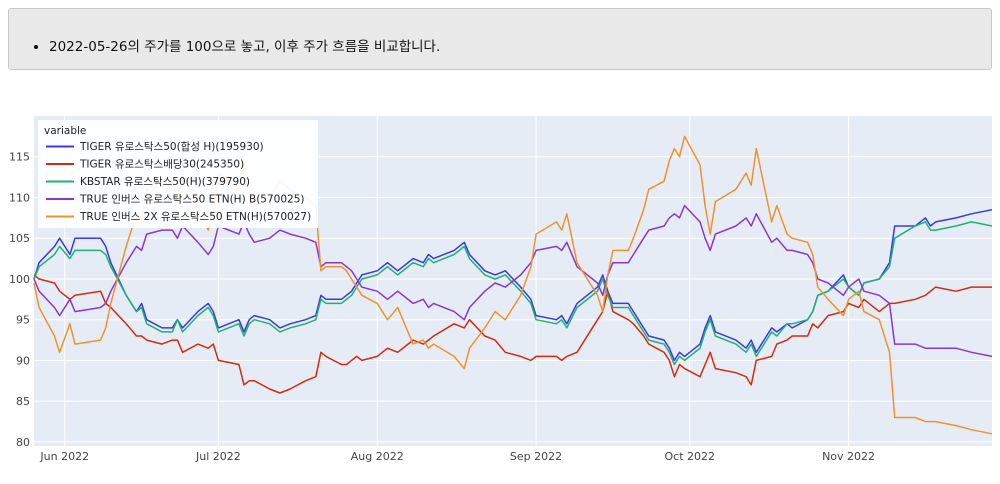 The height and width of the screenshot is (484, 1000). I want to click on x-tick-label: Jul 2022, so click(218, 456).